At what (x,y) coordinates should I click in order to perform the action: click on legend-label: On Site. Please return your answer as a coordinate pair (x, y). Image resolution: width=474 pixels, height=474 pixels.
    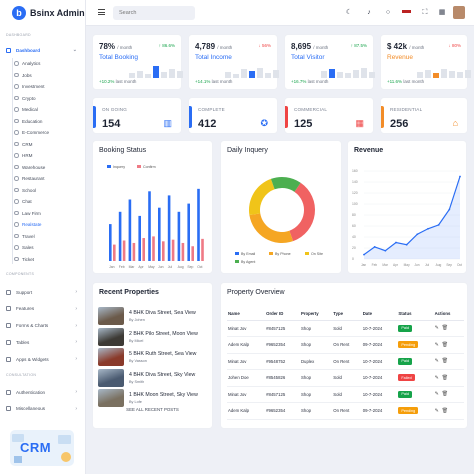
    Looking at the image, I should click on (317, 254).